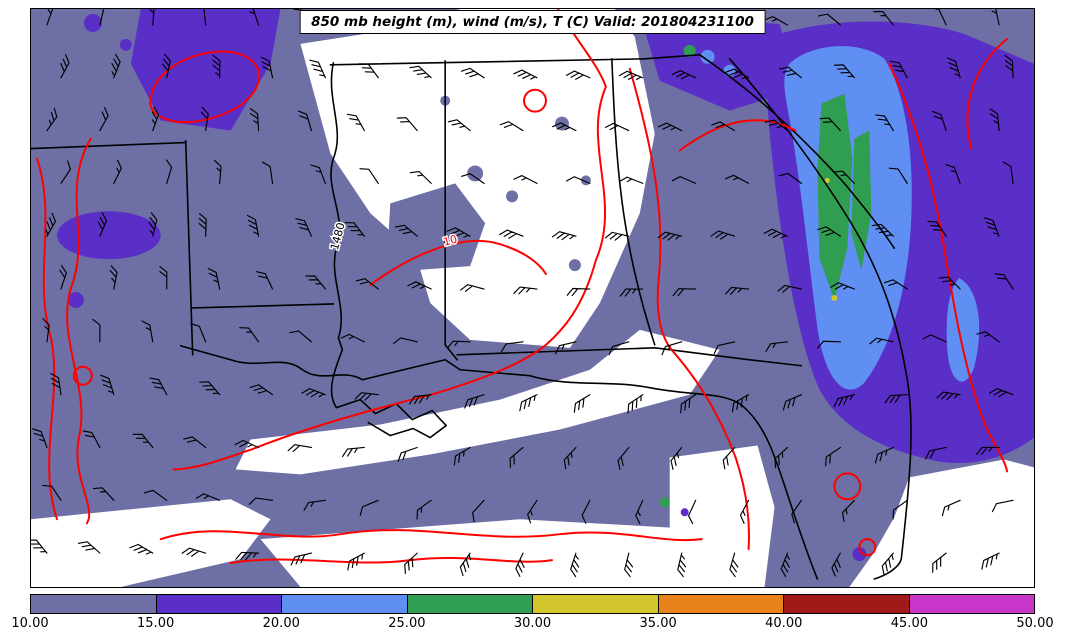 The width and height of the screenshot is (1065, 633). Describe the element at coordinates (30, 623) in the screenshot. I see `colorbar-tick-label: 10.00` at that location.